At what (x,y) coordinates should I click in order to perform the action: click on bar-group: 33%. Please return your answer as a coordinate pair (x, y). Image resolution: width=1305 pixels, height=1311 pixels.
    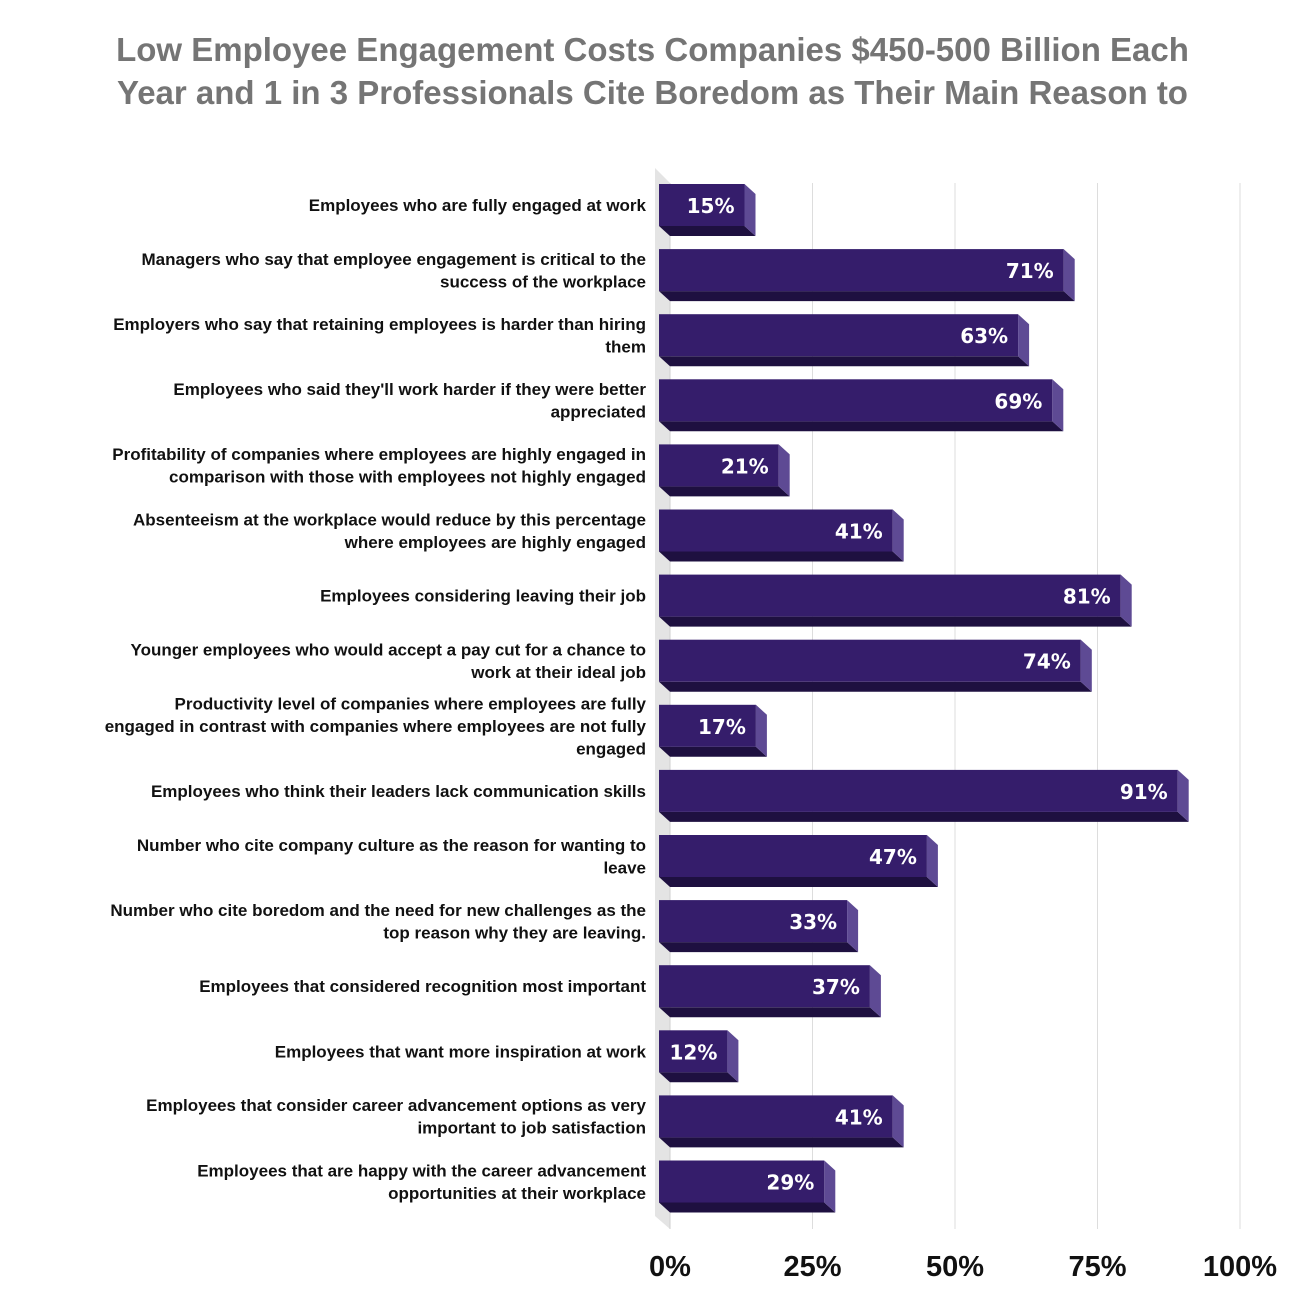
    Looking at the image, I should click on (759, 926).